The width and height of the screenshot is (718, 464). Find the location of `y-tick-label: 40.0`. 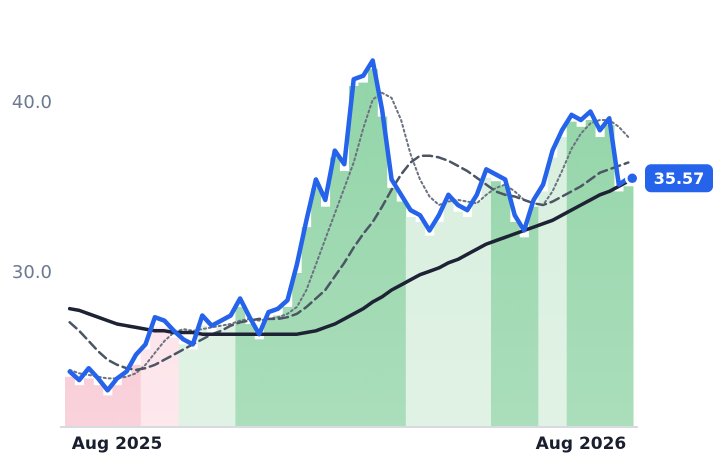

y-tick-label: 40.0 is located at coordinates (32, 102).